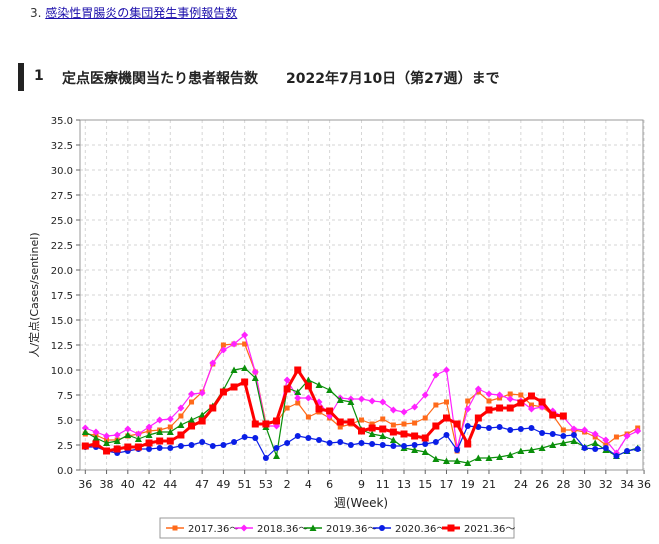 The image size is (659, 544). What do you see at coordinates (62, 121) in the screenshot?
I see `y-tick-label: 35.0` at bounding box center [62, 121].